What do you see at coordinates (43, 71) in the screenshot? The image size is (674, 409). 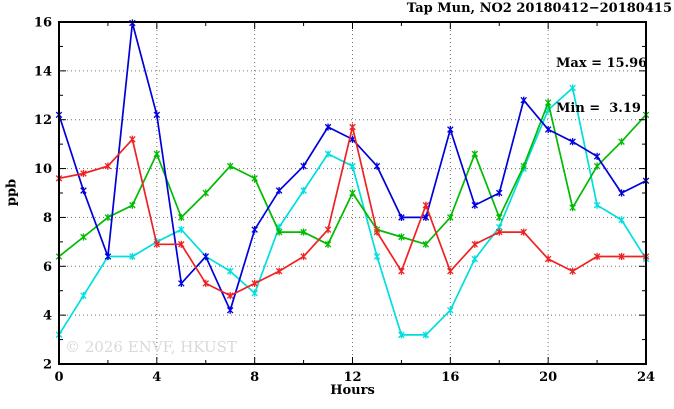 I see `y-tick-label: 14` at bounding box center [43, 71].